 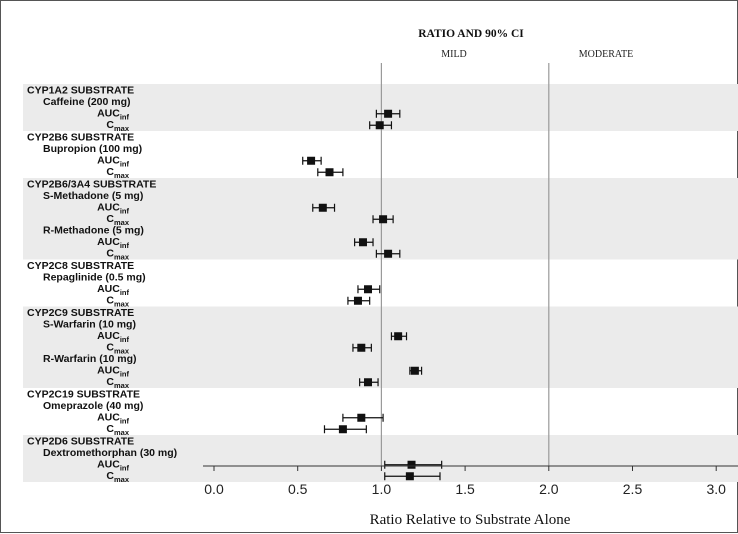 I want to click on x-tick-label: 3.0, so click(x=716, y=489).